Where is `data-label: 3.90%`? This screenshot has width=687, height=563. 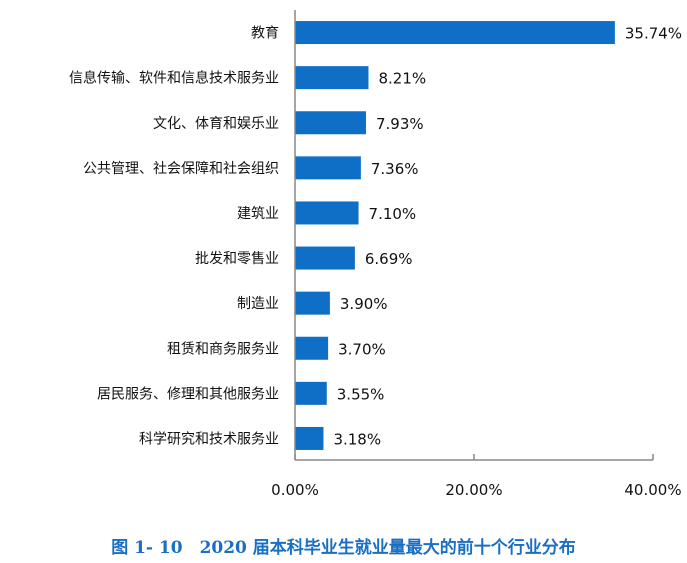
data-label: 3.90% is located at coordinates (364, 304).